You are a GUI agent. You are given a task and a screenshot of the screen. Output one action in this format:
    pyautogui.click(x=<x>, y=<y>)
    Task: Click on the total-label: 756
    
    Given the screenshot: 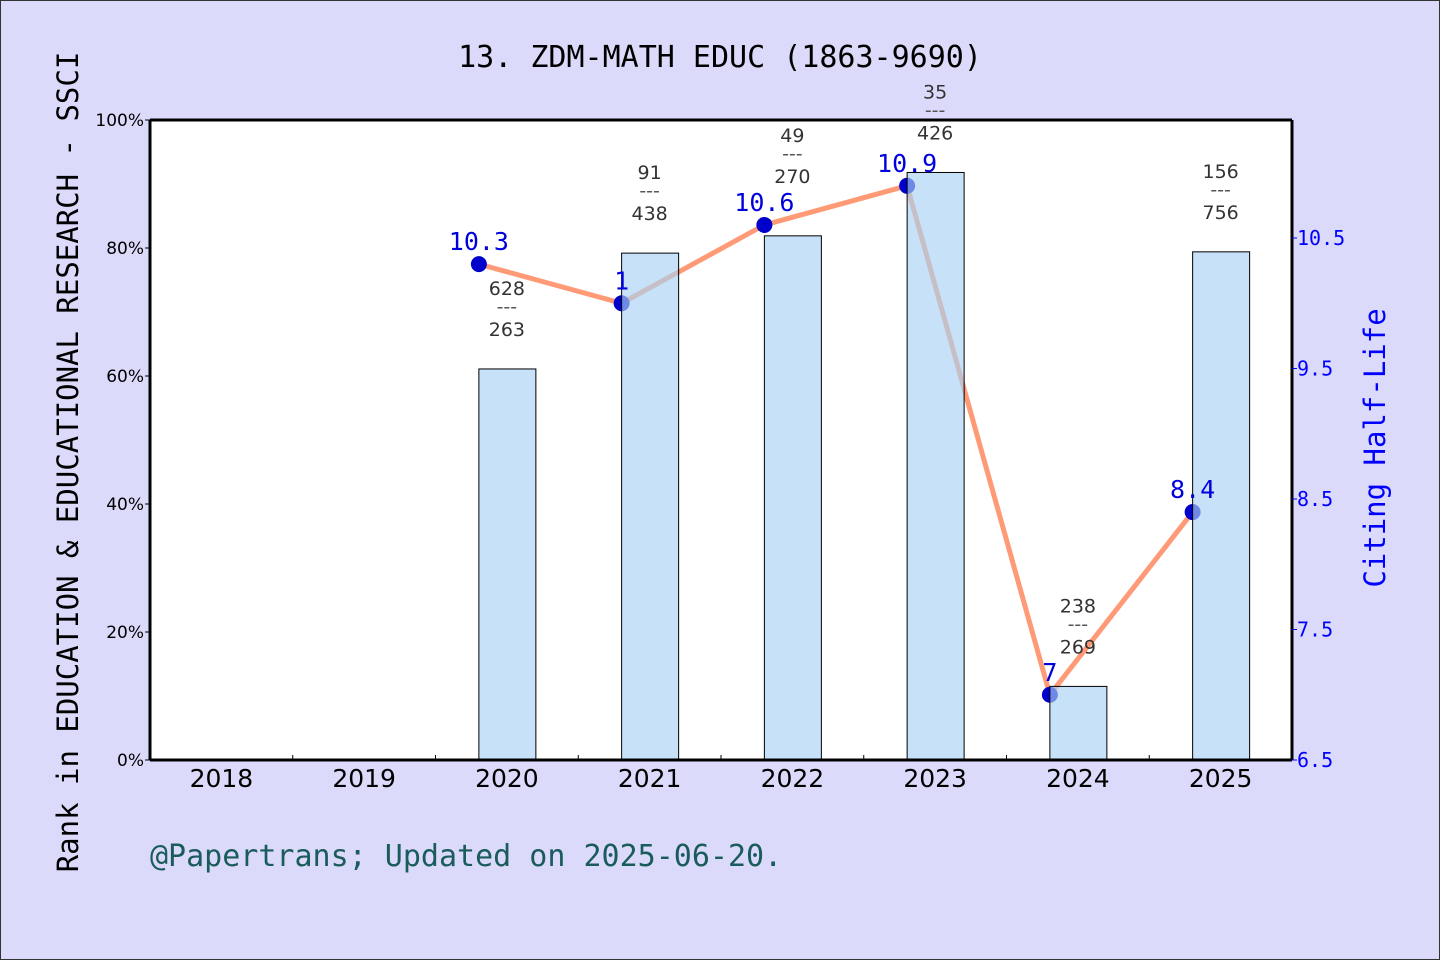 What is the action you would take?
    pyautogui.click(x=1220, y=213)
    